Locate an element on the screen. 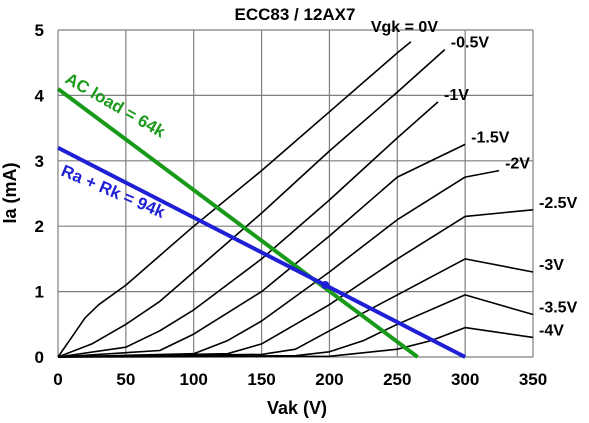 The width and height of the screenshot is (589, 423). chart-title: ECC83 / 12AX7 is located at coordinates (295, 14).